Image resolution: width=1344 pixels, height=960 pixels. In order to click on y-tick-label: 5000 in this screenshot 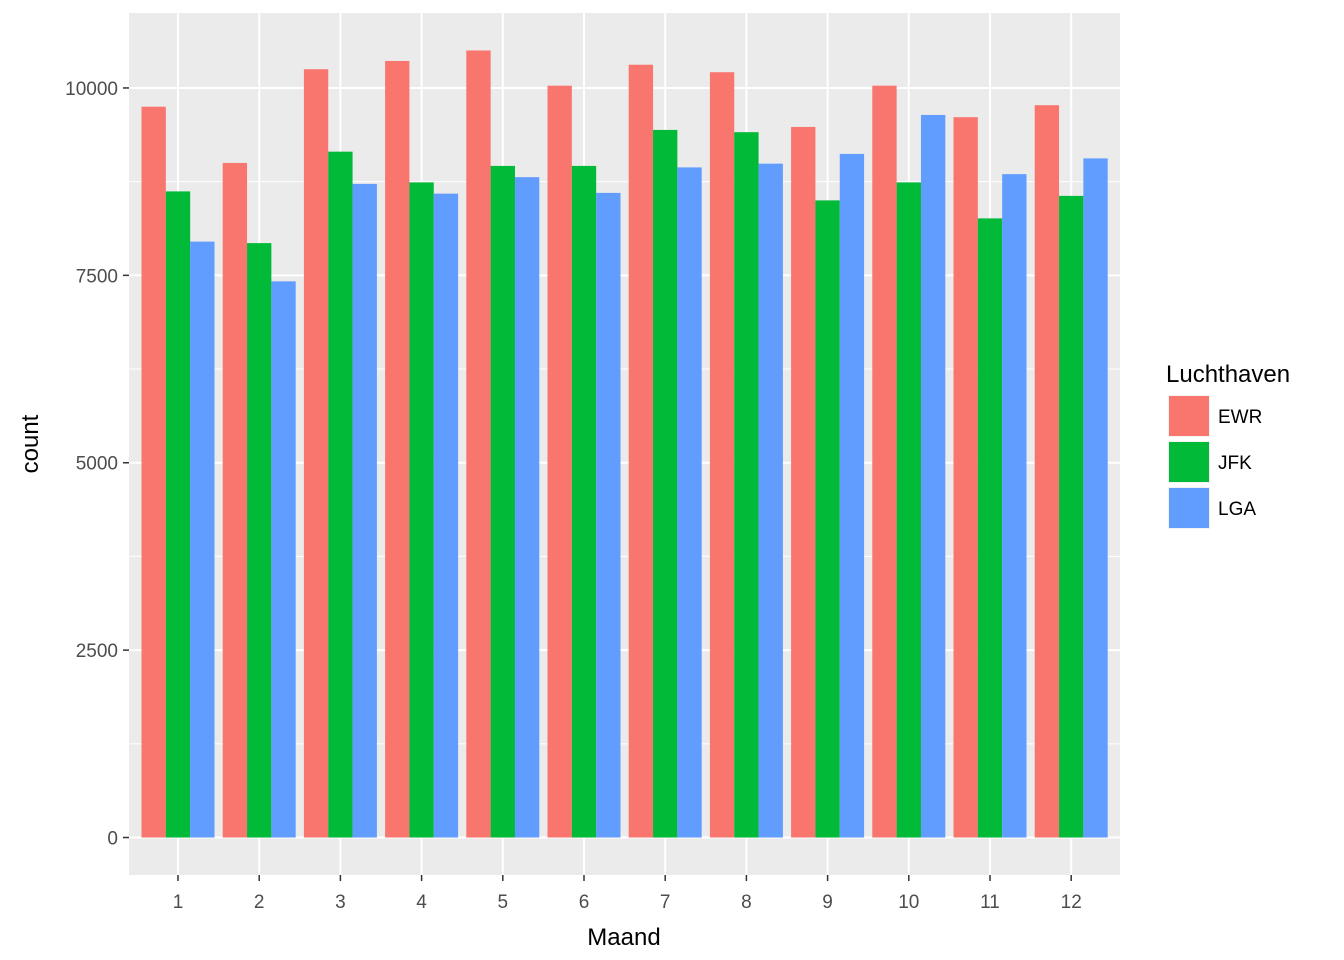, I will do `click(97, 464)`.